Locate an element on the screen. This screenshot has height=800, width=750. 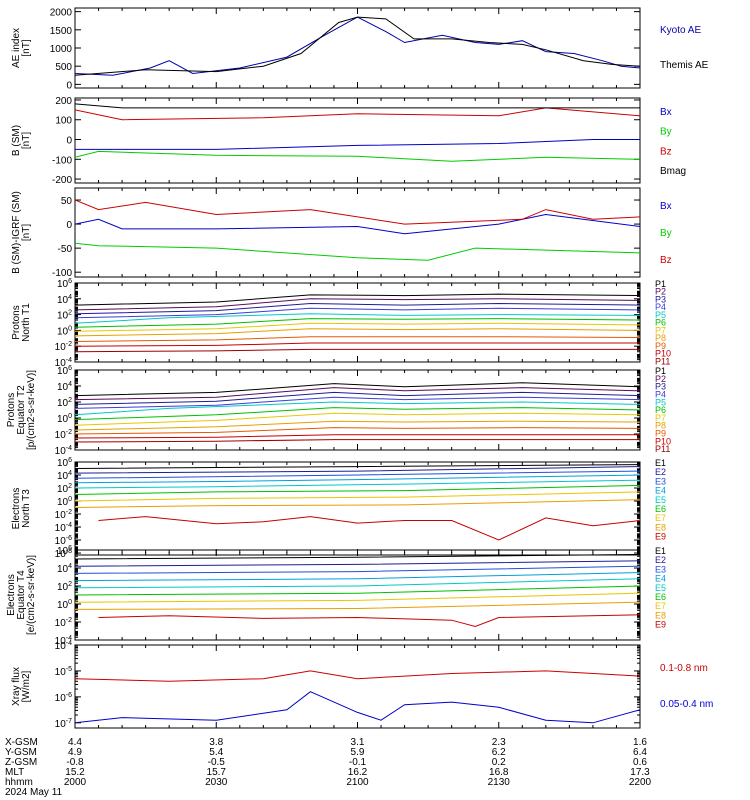
legend-entry: Bx is located at coordinates (666, 112).